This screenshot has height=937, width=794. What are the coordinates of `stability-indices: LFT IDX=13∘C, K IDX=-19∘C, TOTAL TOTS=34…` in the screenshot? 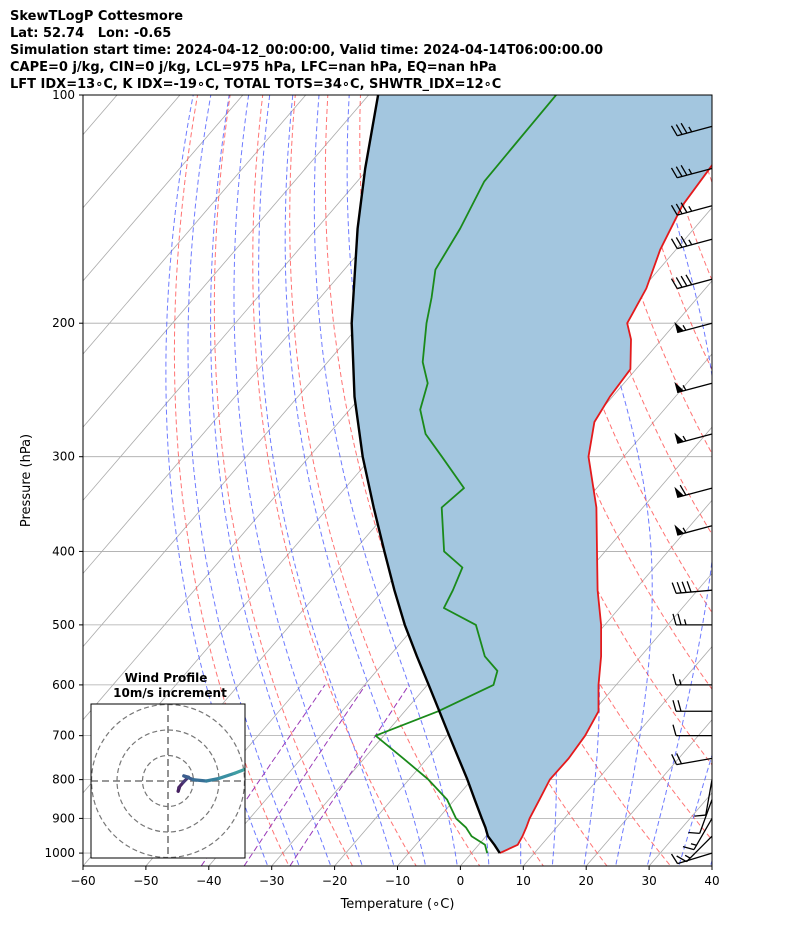 It's located at (256, 84).